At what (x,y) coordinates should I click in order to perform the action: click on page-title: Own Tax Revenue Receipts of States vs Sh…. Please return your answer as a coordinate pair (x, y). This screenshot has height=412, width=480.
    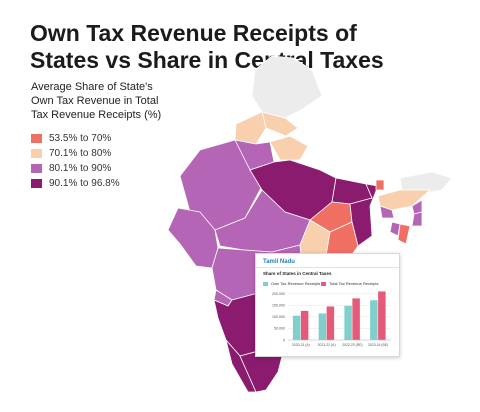
    Looking at the image, I should click on (240, 47).